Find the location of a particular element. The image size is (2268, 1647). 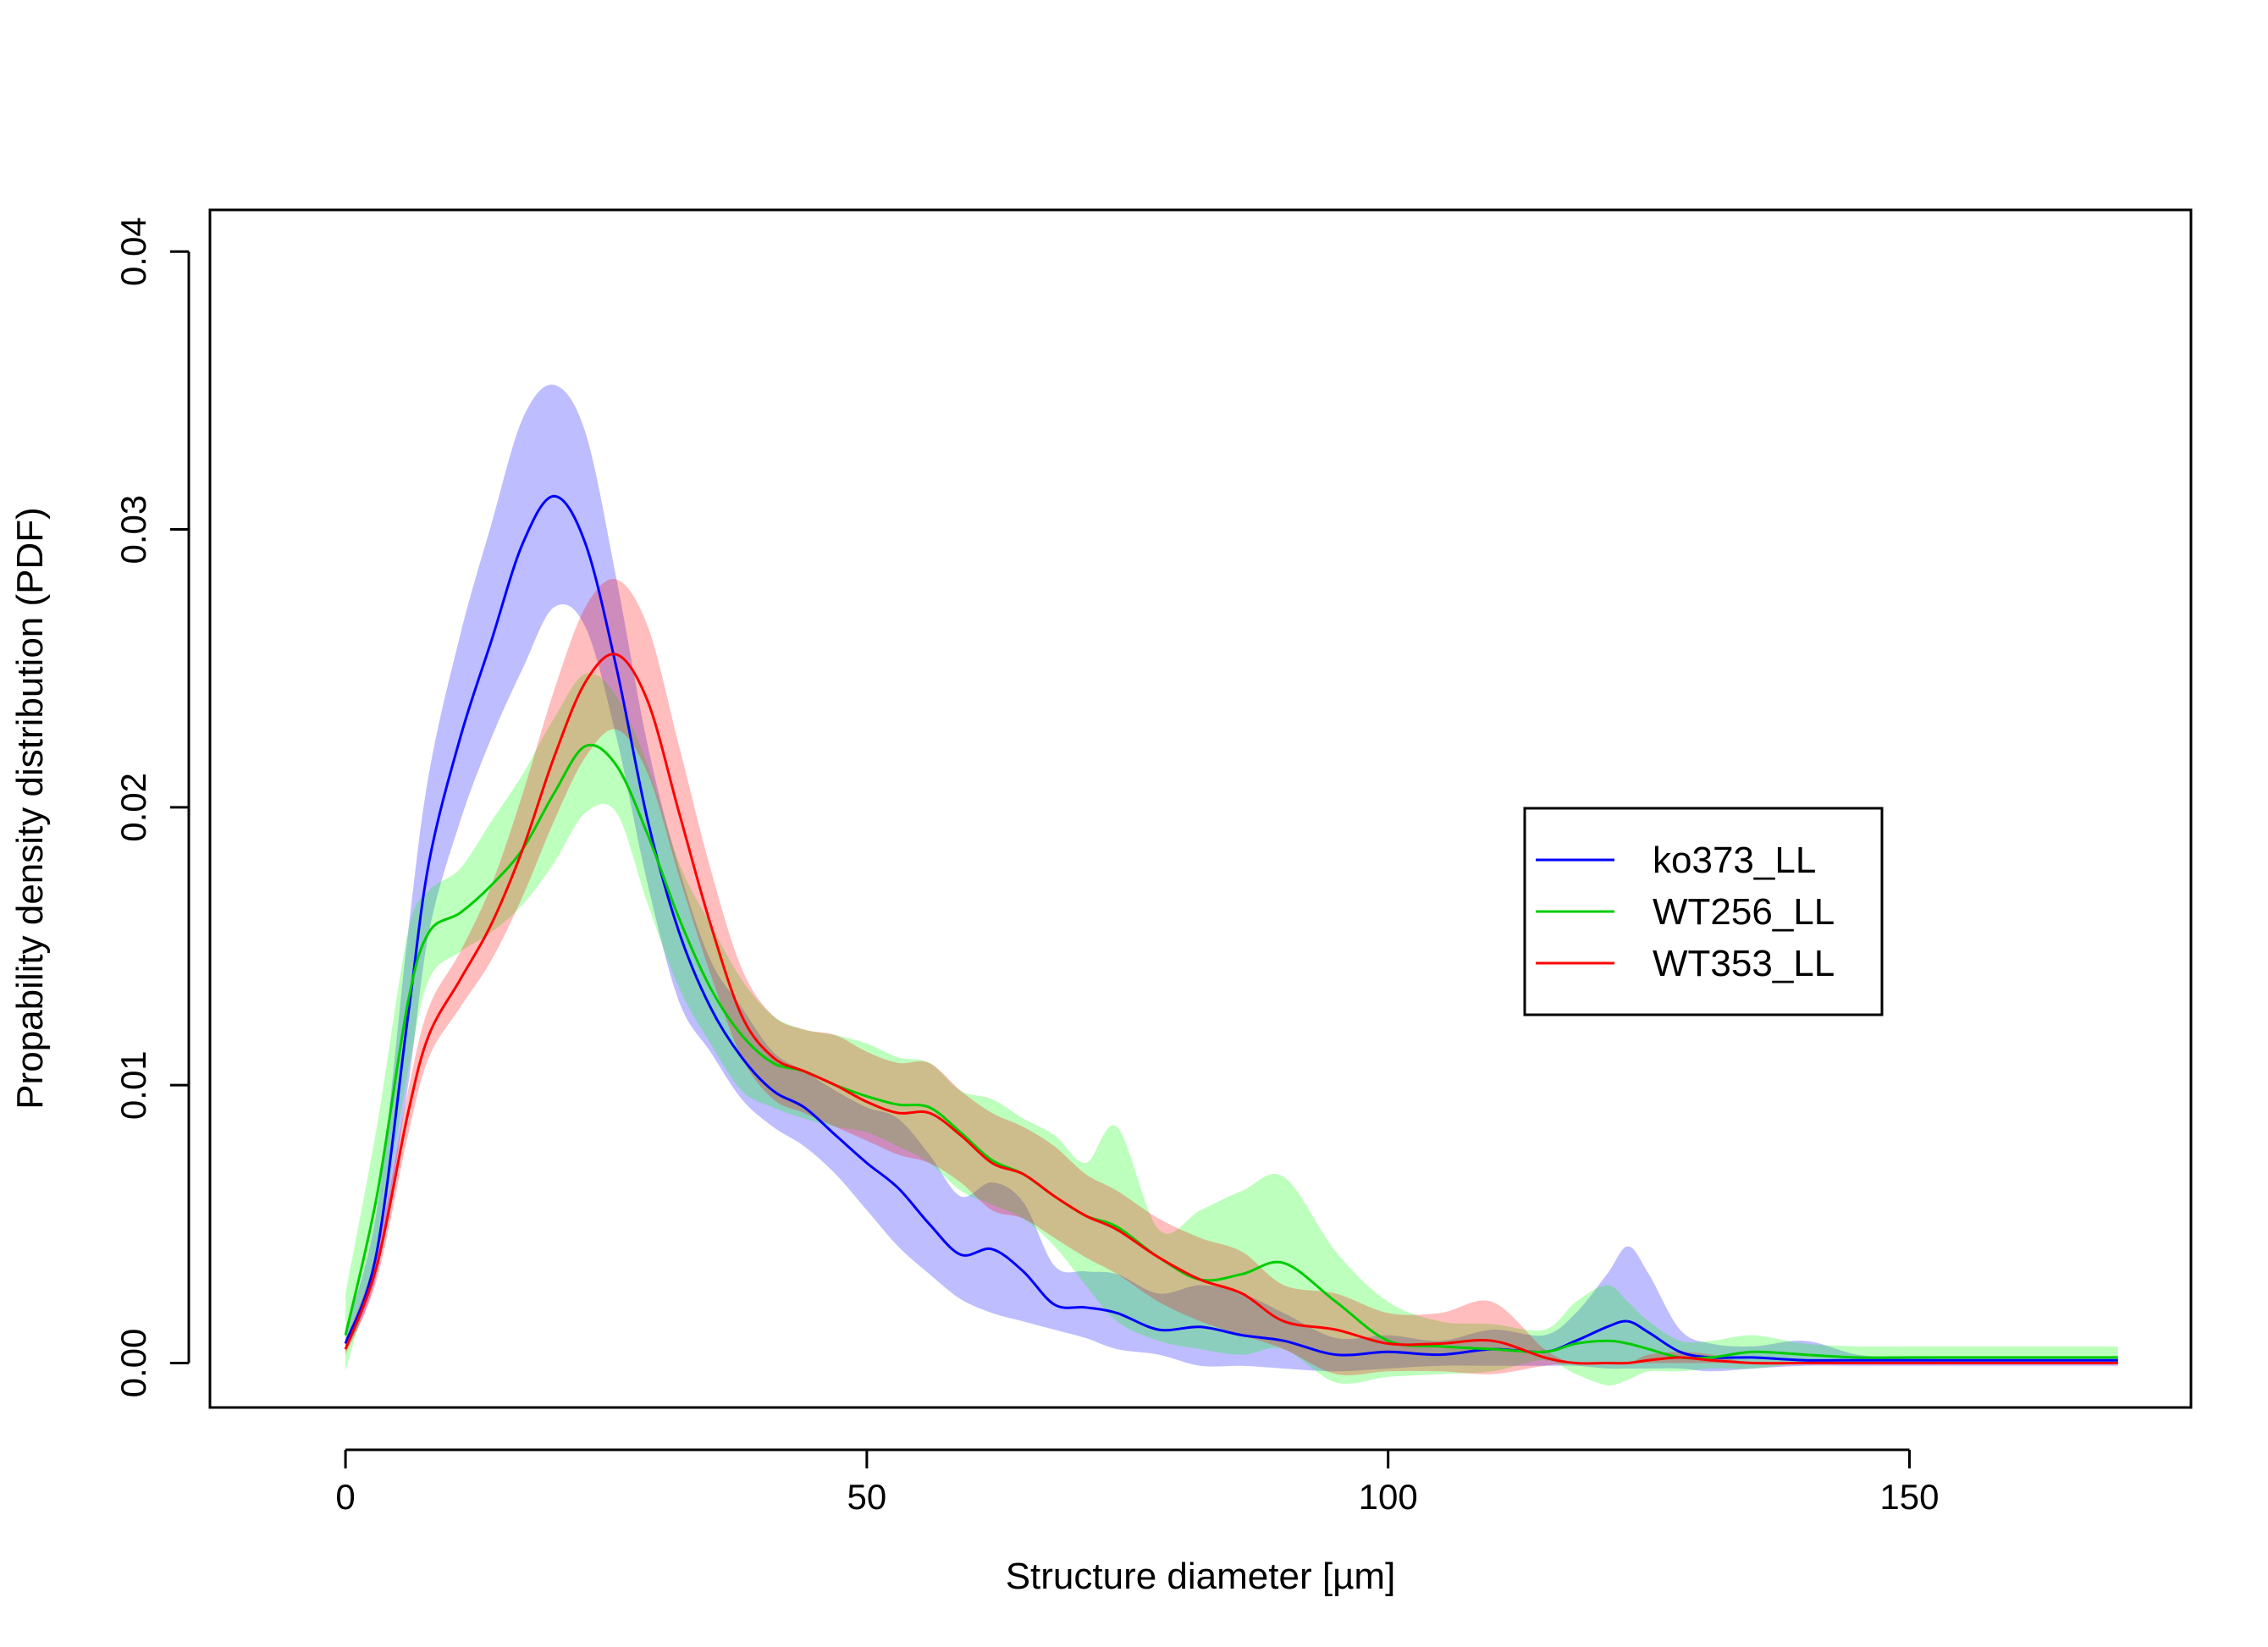

x-axis: 0 50 100 150 is located at coordinates (1137, 1483).